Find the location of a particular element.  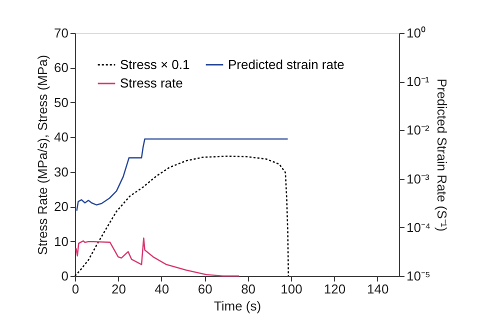

x-tick-label: 140 is located at coordinates (378, 289).